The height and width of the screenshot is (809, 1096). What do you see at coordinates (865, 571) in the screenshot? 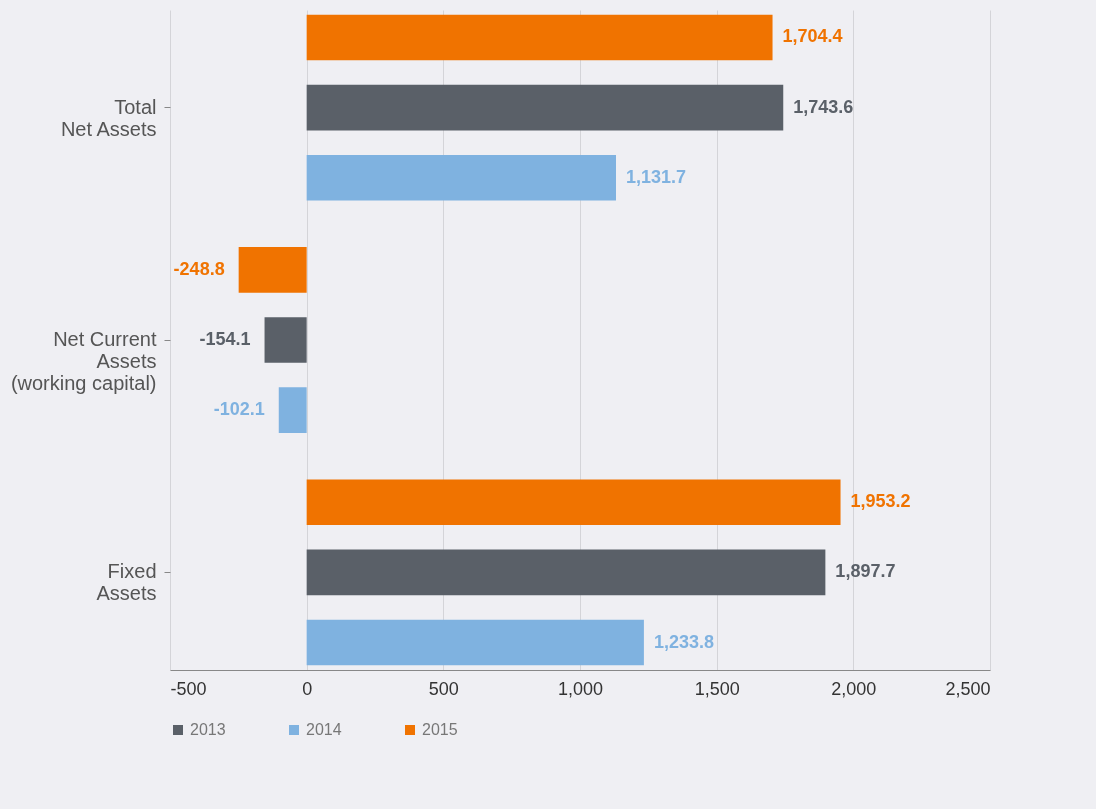
I see `data-label: 1,897.7` at bounding box center [865, 571].